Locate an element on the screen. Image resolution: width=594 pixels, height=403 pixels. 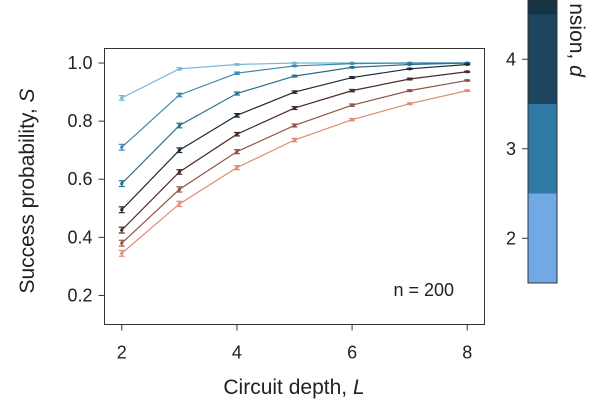
y-tick-label: 0.6 is located at coordinates (79, 179).